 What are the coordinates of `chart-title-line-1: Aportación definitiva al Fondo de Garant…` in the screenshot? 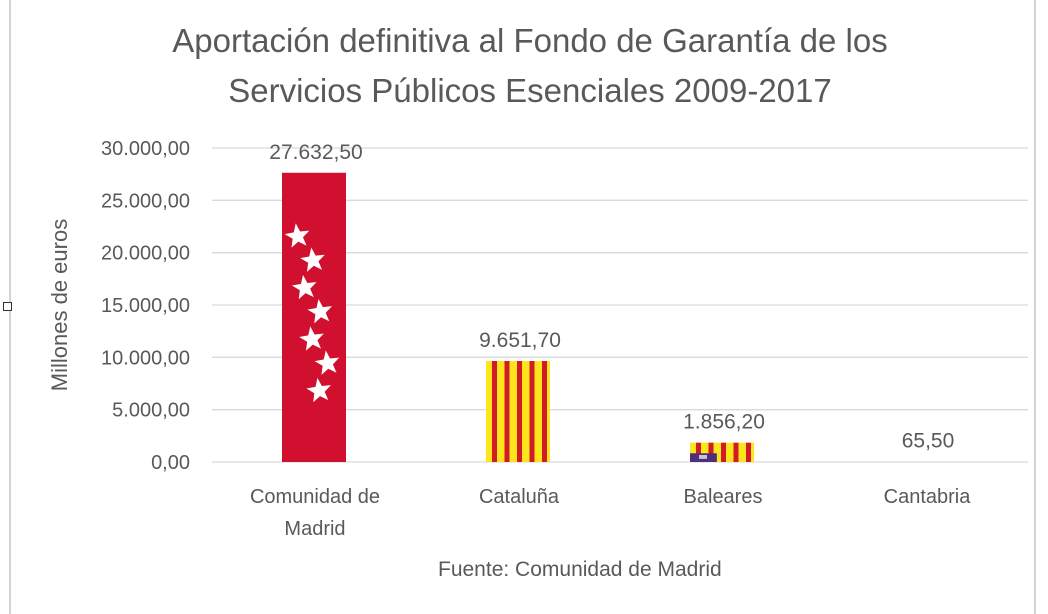 It's located at (530, 40).